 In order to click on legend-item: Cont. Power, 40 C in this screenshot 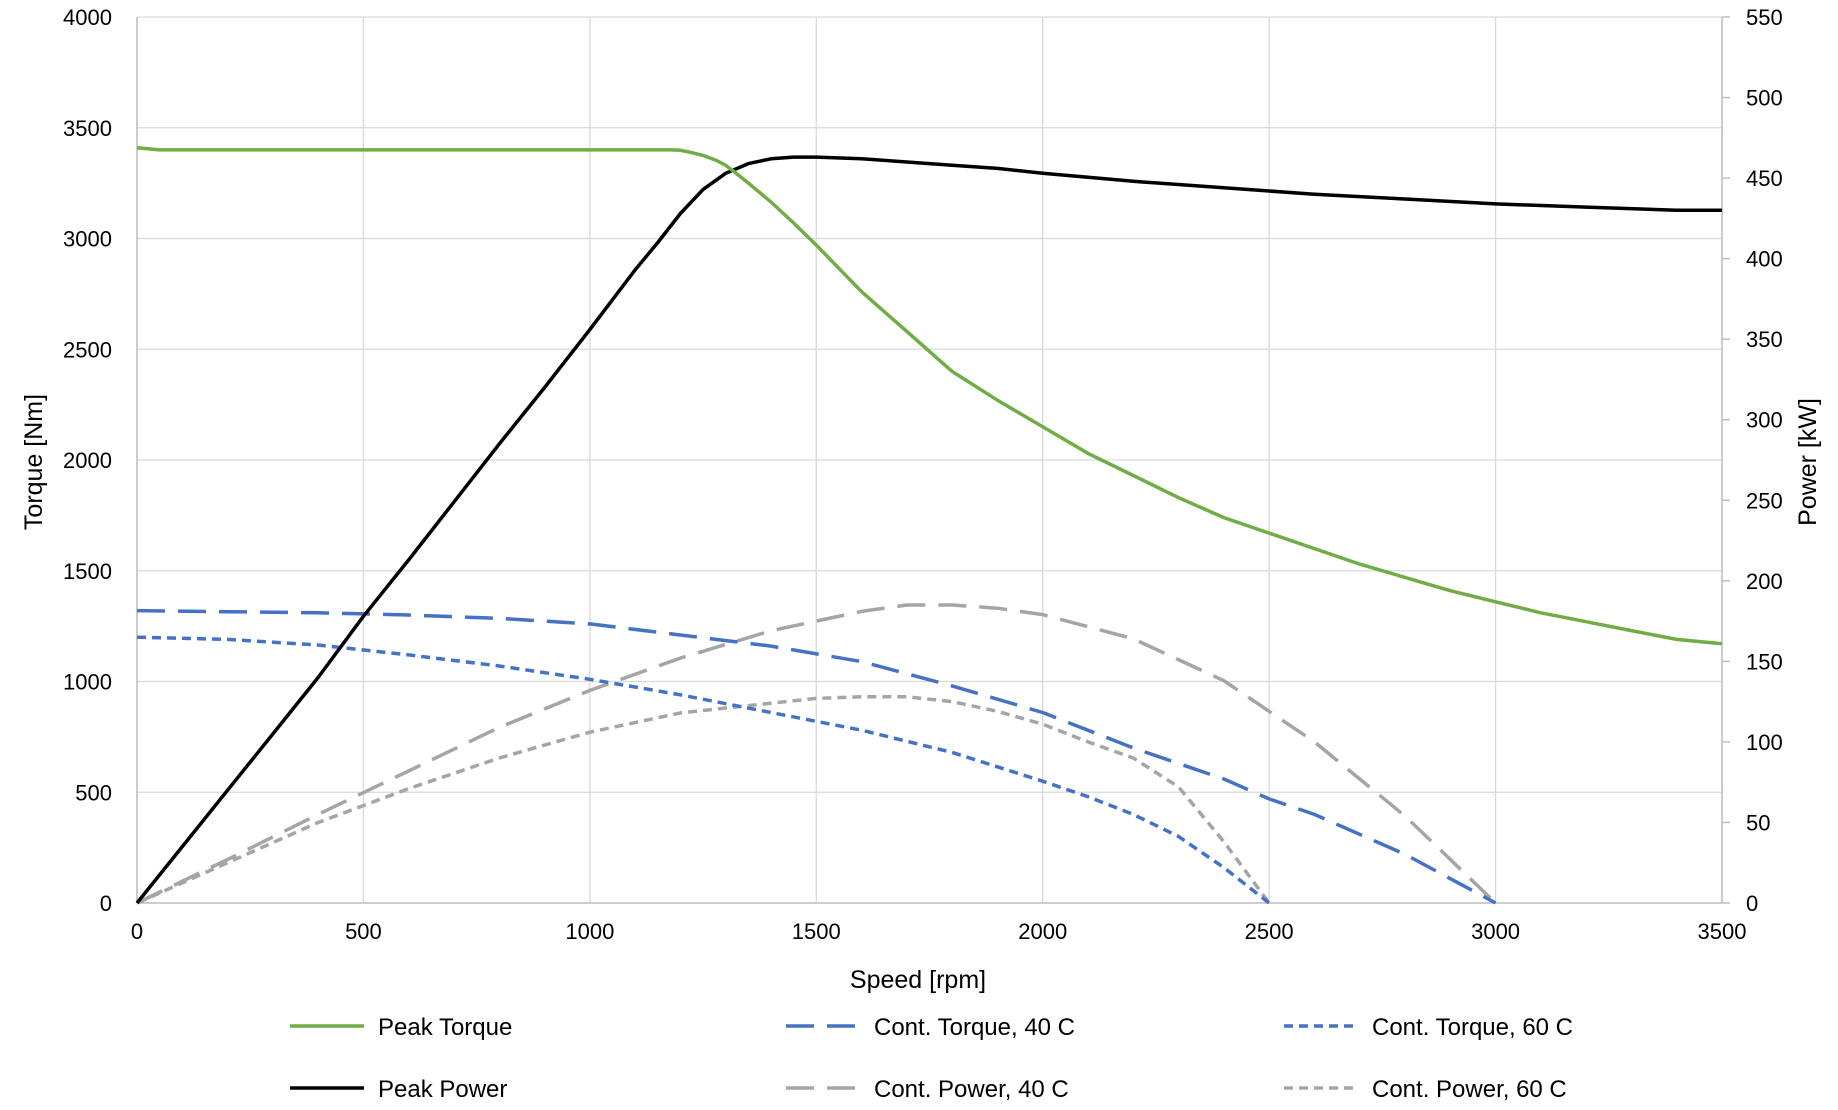, I will do `click(927, 1089)`.